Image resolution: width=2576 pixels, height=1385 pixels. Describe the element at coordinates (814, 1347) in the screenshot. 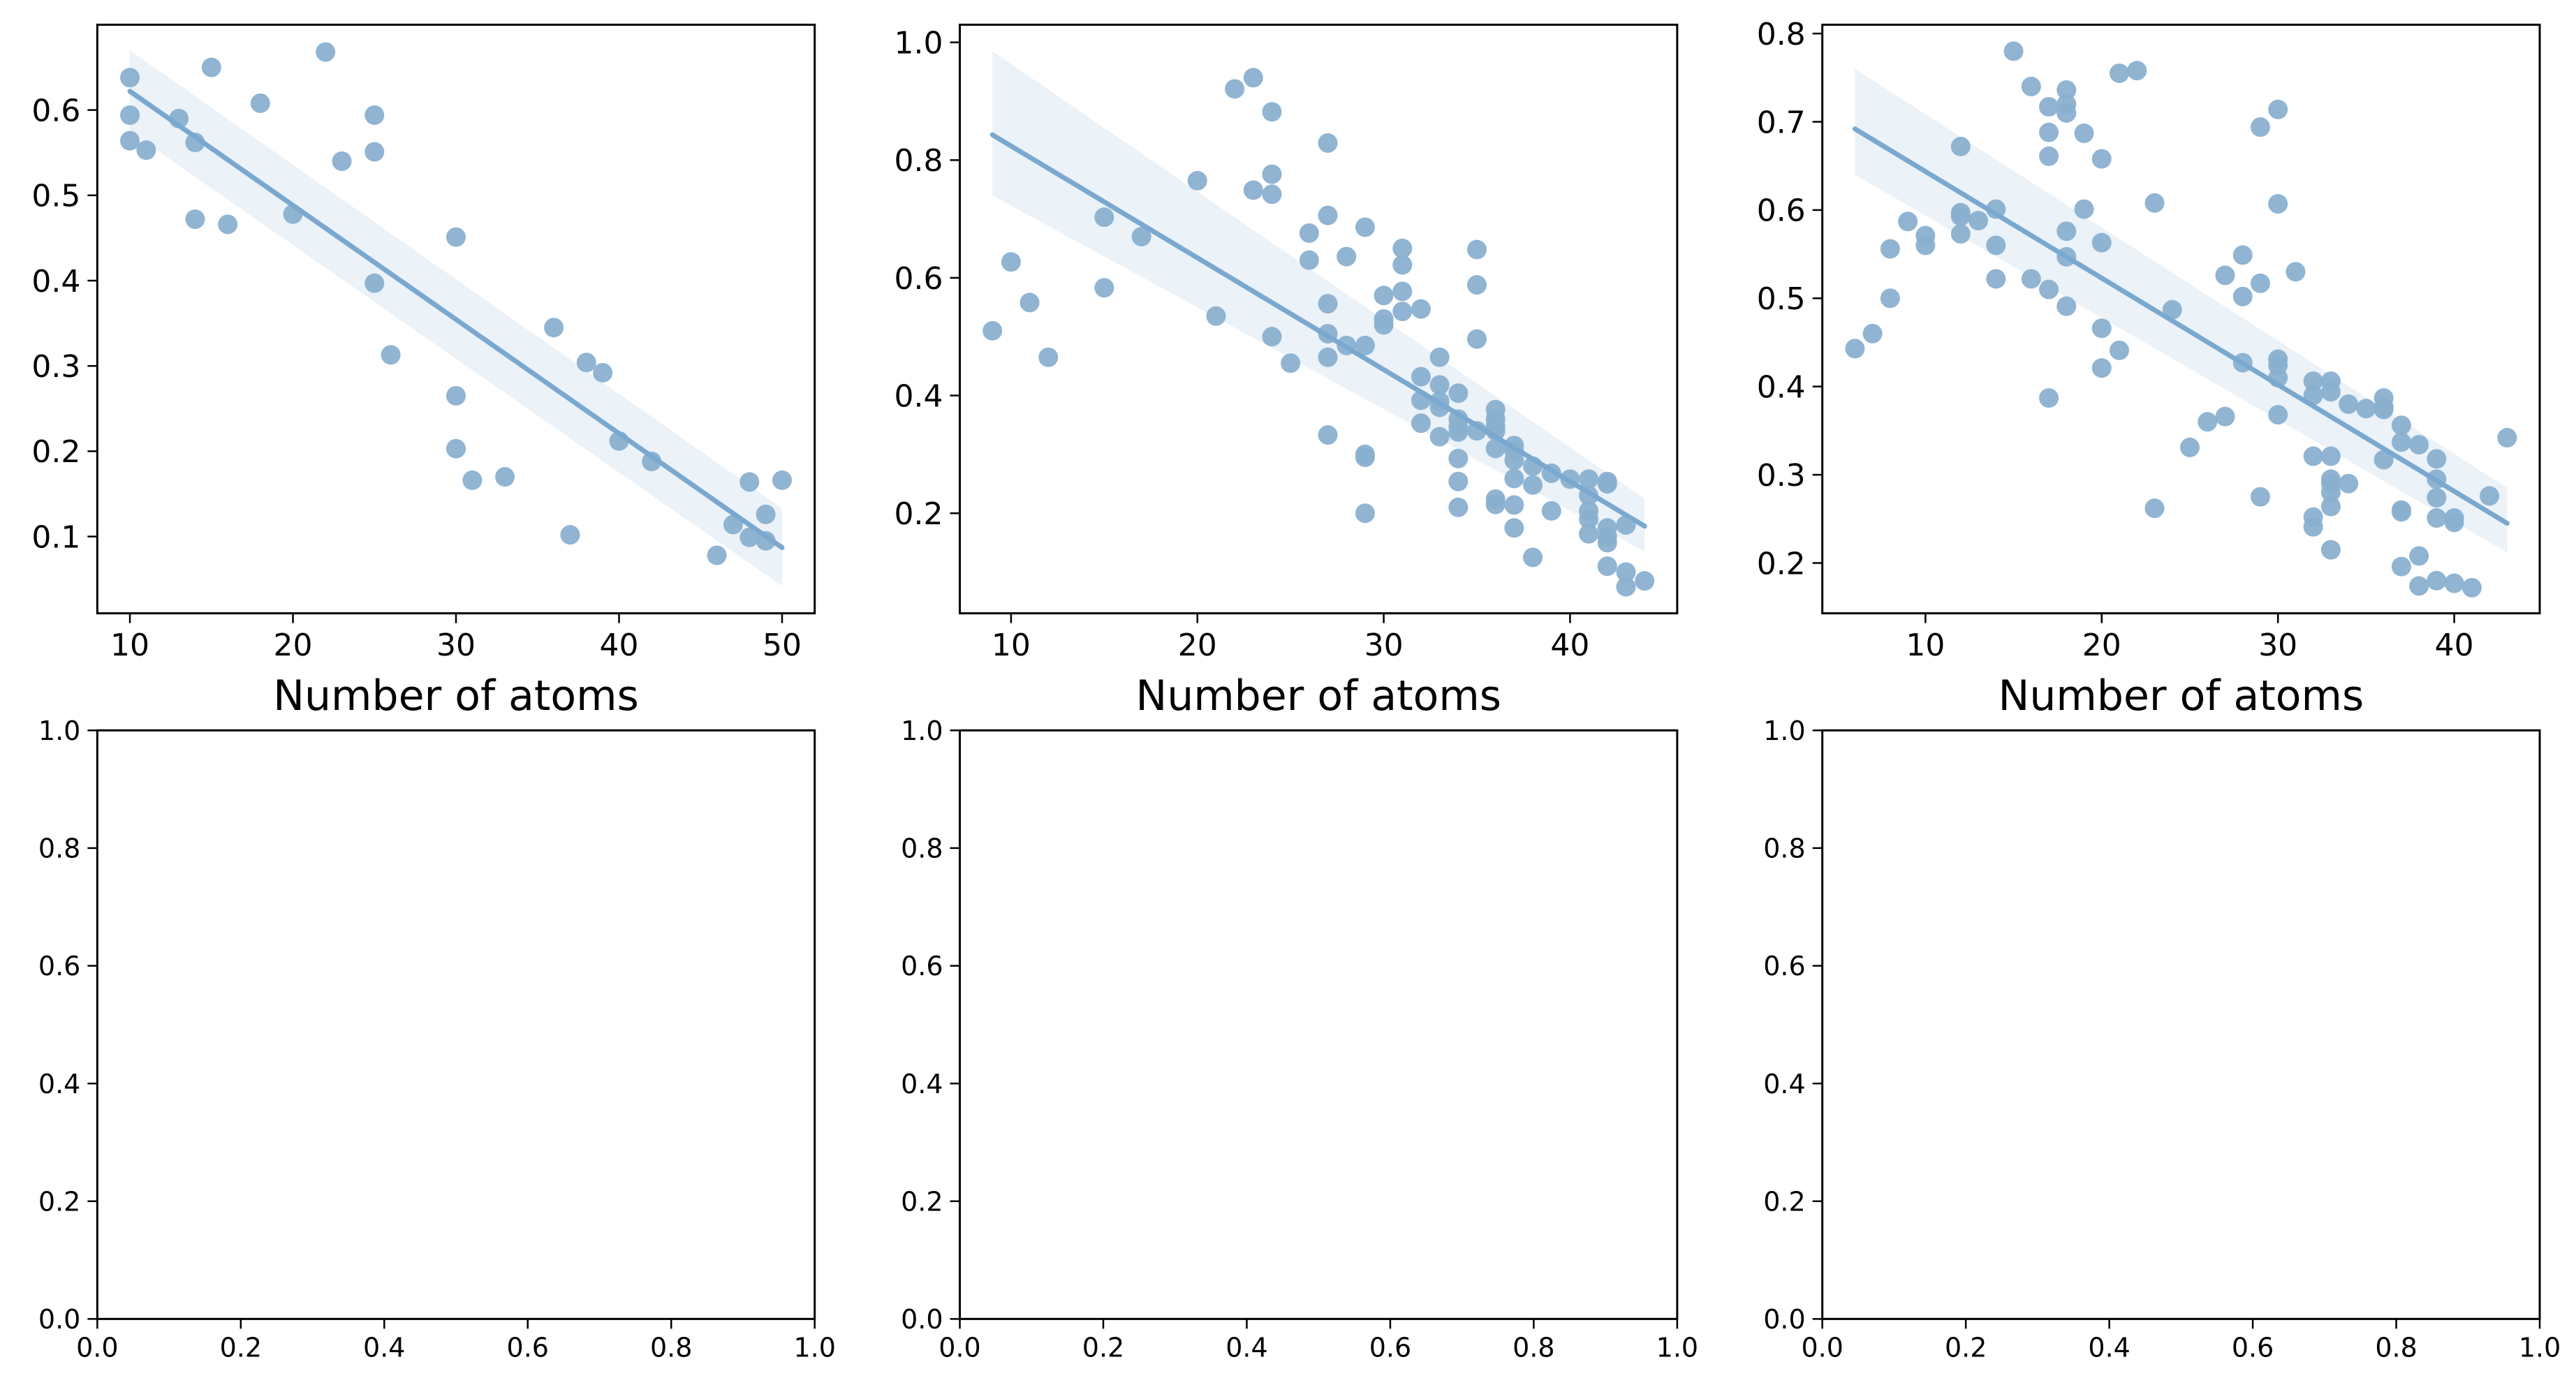

I see `x-tick-label: 1.0` at that location.